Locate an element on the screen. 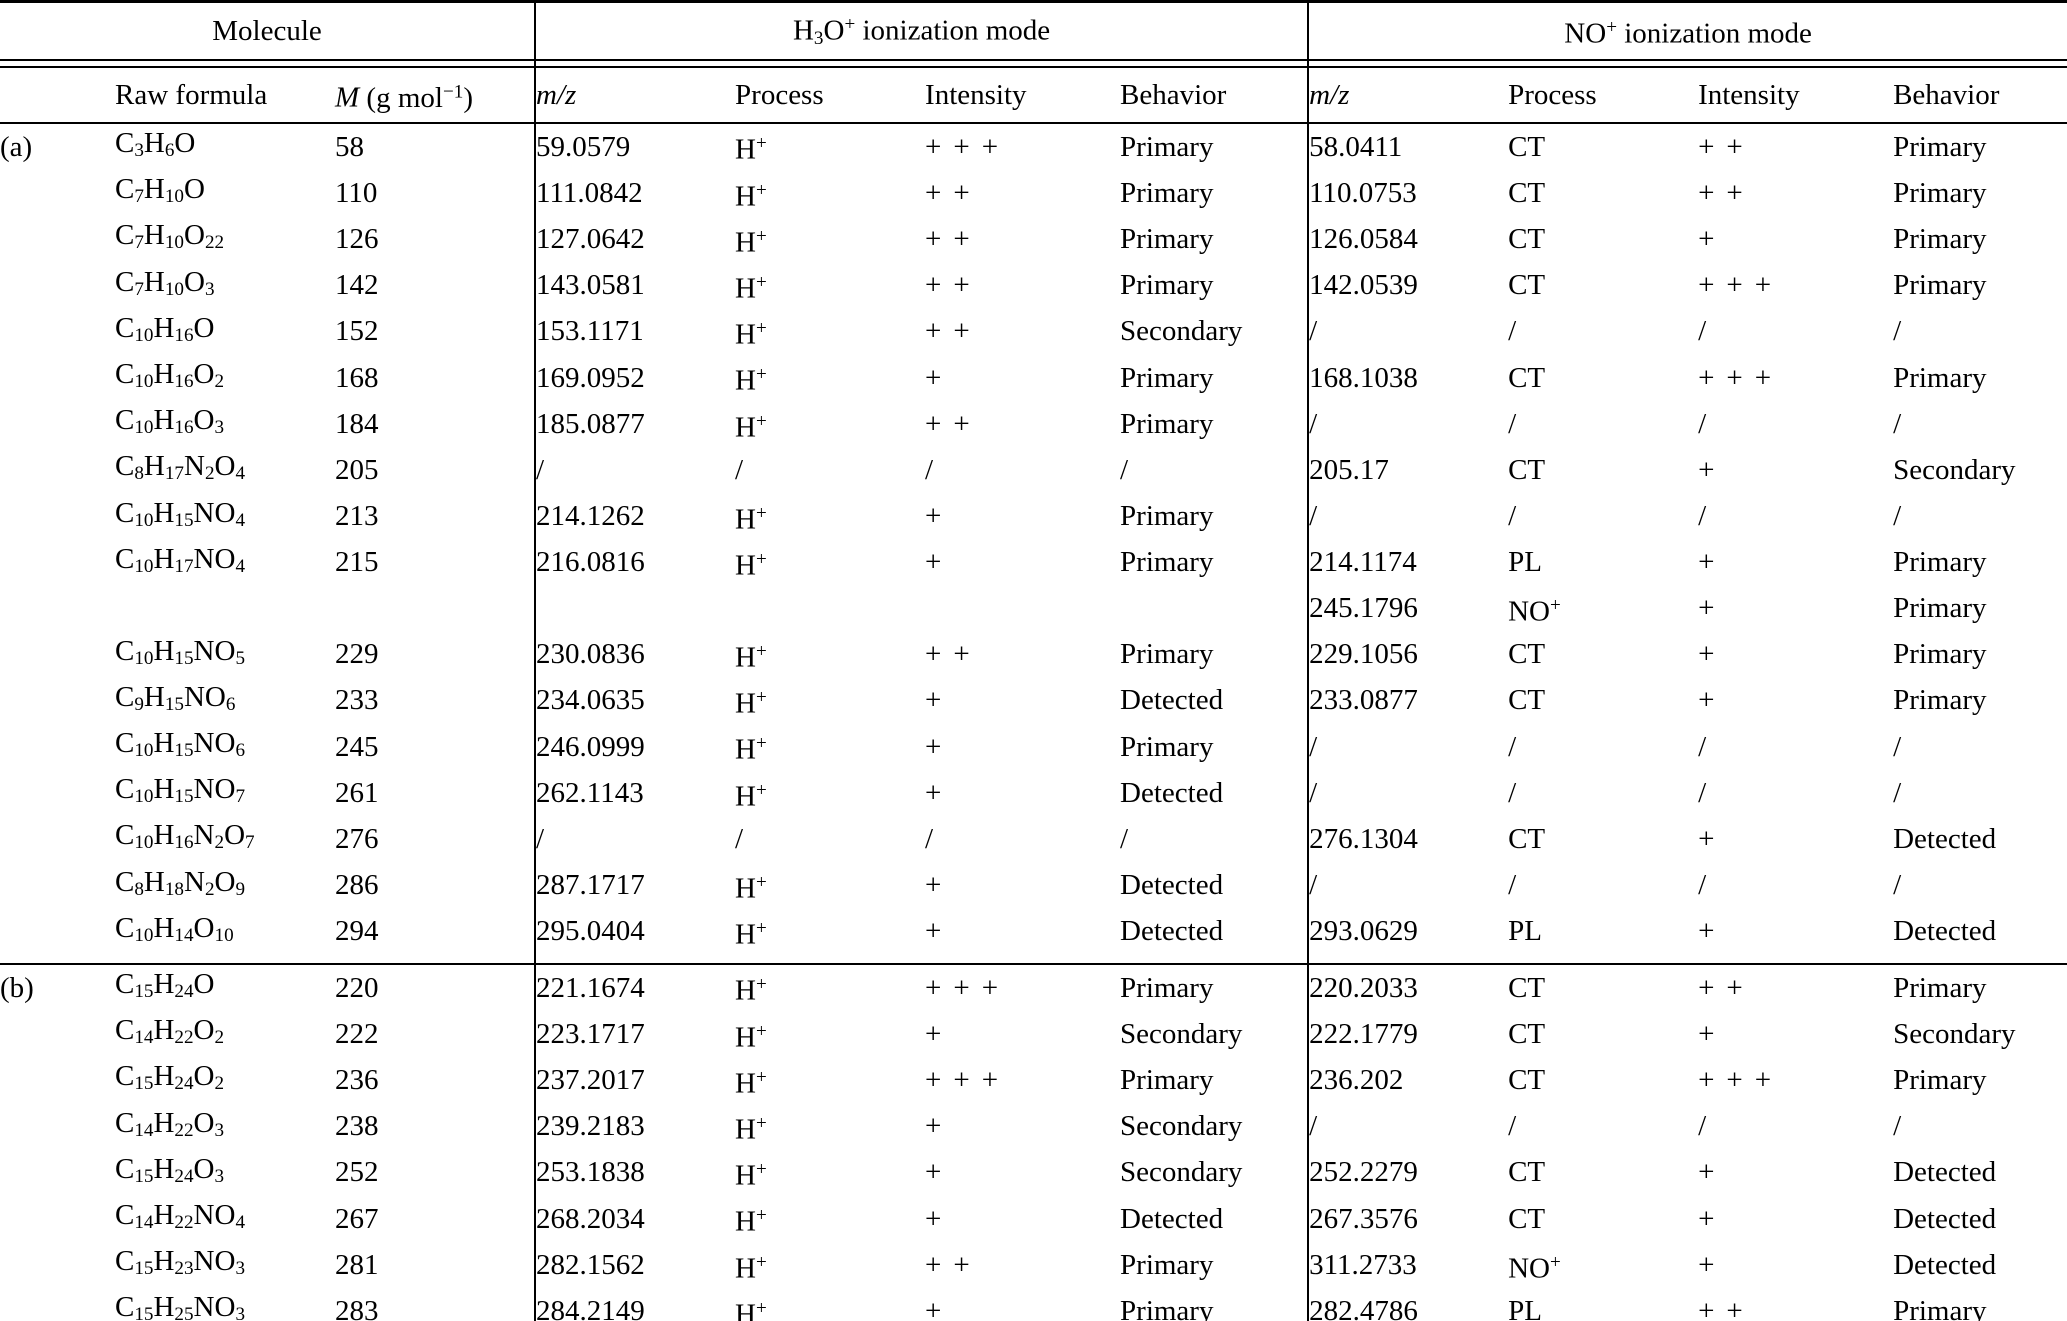 Image resolution: width=2067 pixels, height=1321 pixels. h3o-mz-header: m/z is located at coordinates (635, 95).